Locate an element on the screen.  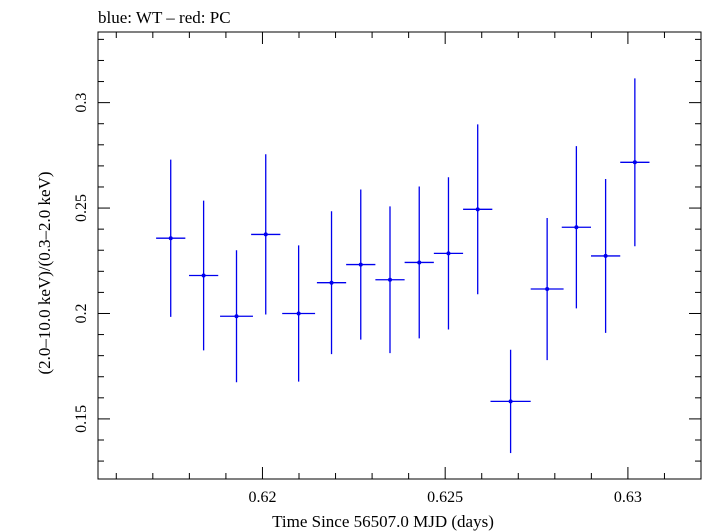
y-axis-label: (2.0–10.0 keV)/(0.3–2.0 keV) is located at coordinates (44, 272).